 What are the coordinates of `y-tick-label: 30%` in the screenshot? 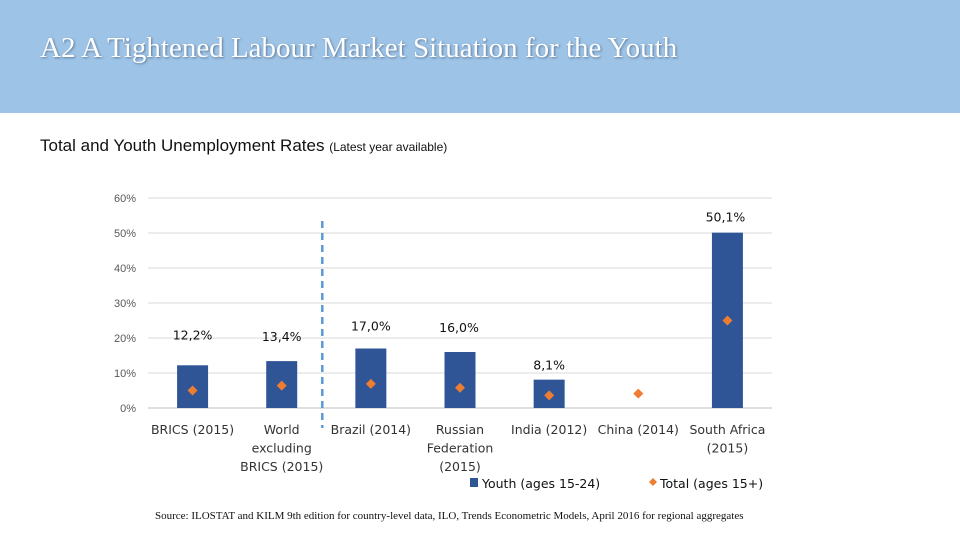 It's located at (125, 304).